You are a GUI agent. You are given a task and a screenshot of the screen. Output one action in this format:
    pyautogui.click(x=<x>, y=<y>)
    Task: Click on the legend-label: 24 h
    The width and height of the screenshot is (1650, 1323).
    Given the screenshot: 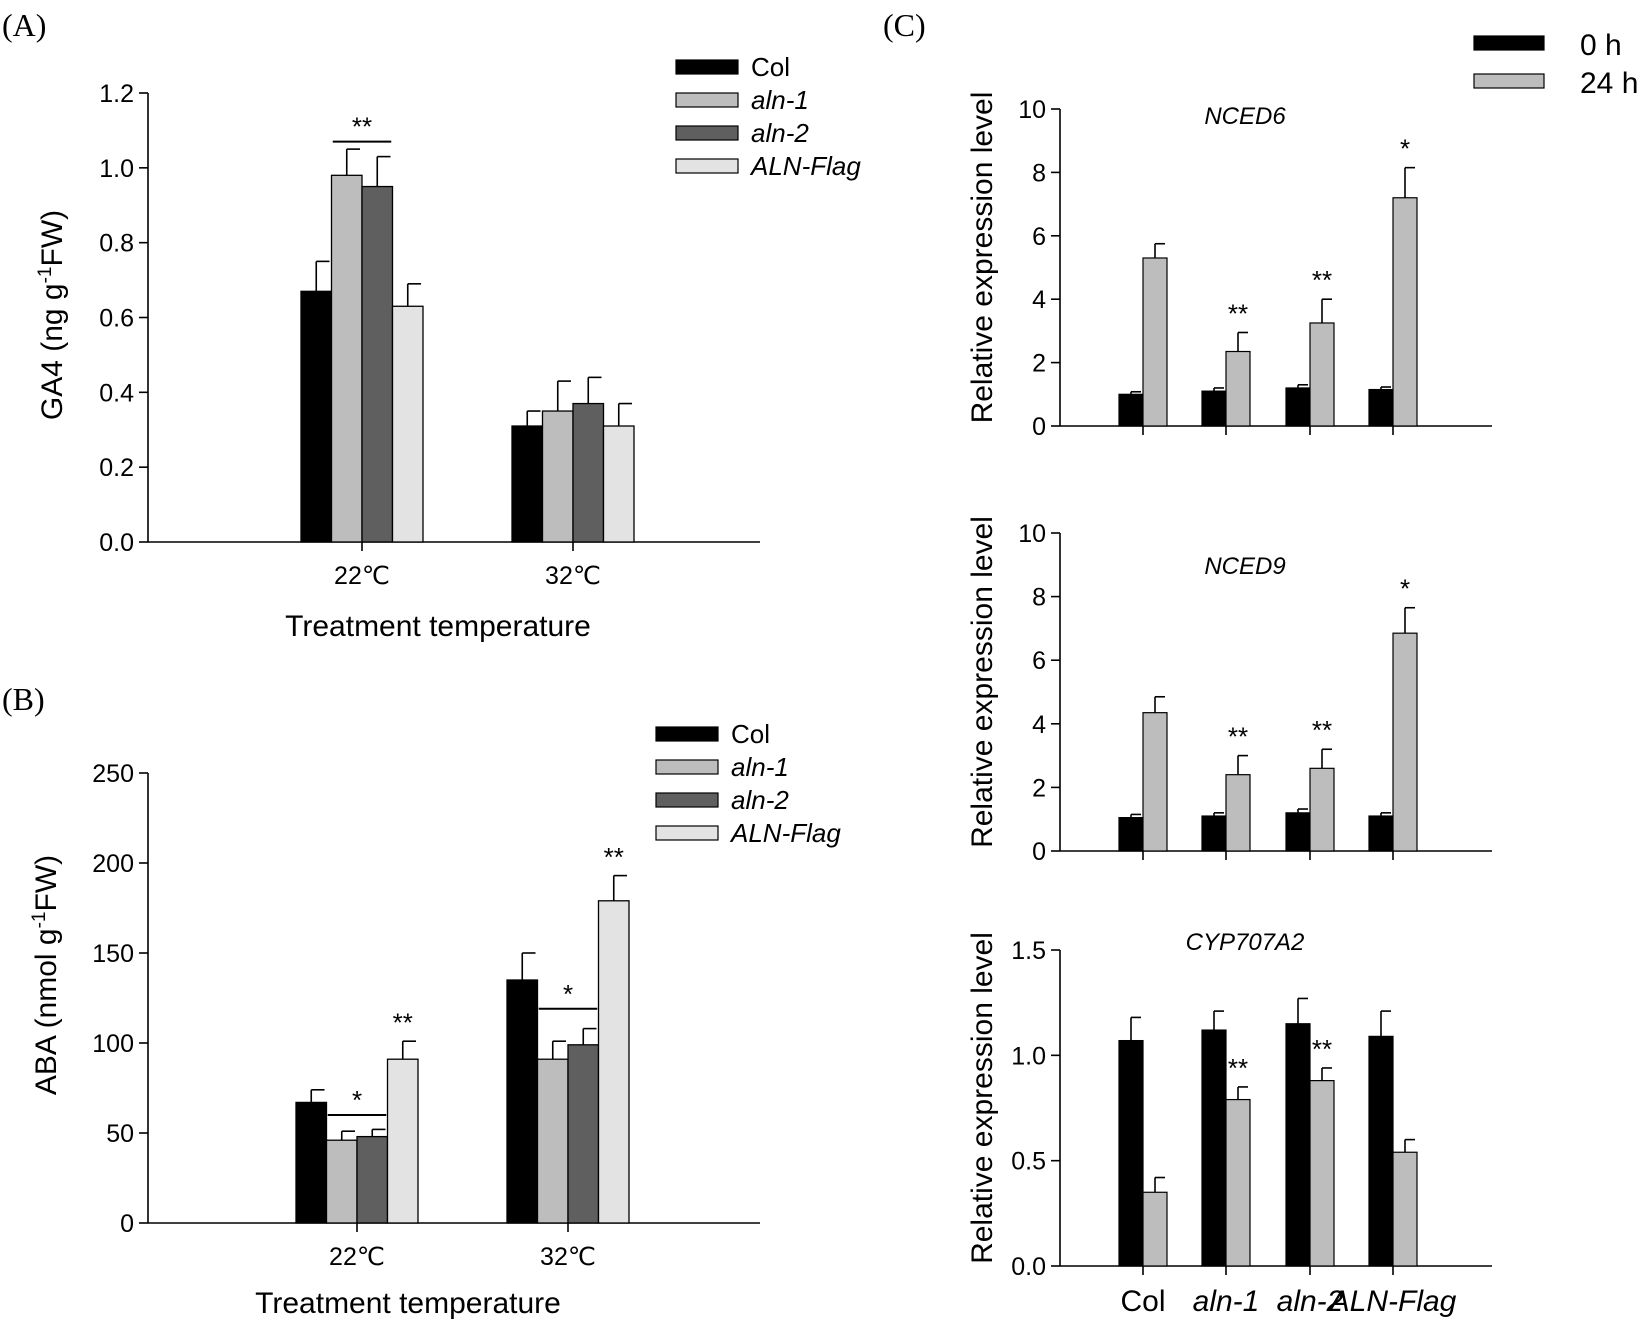 What is the action you would take?
    pyautogui.click(x=1609, y=83)
    